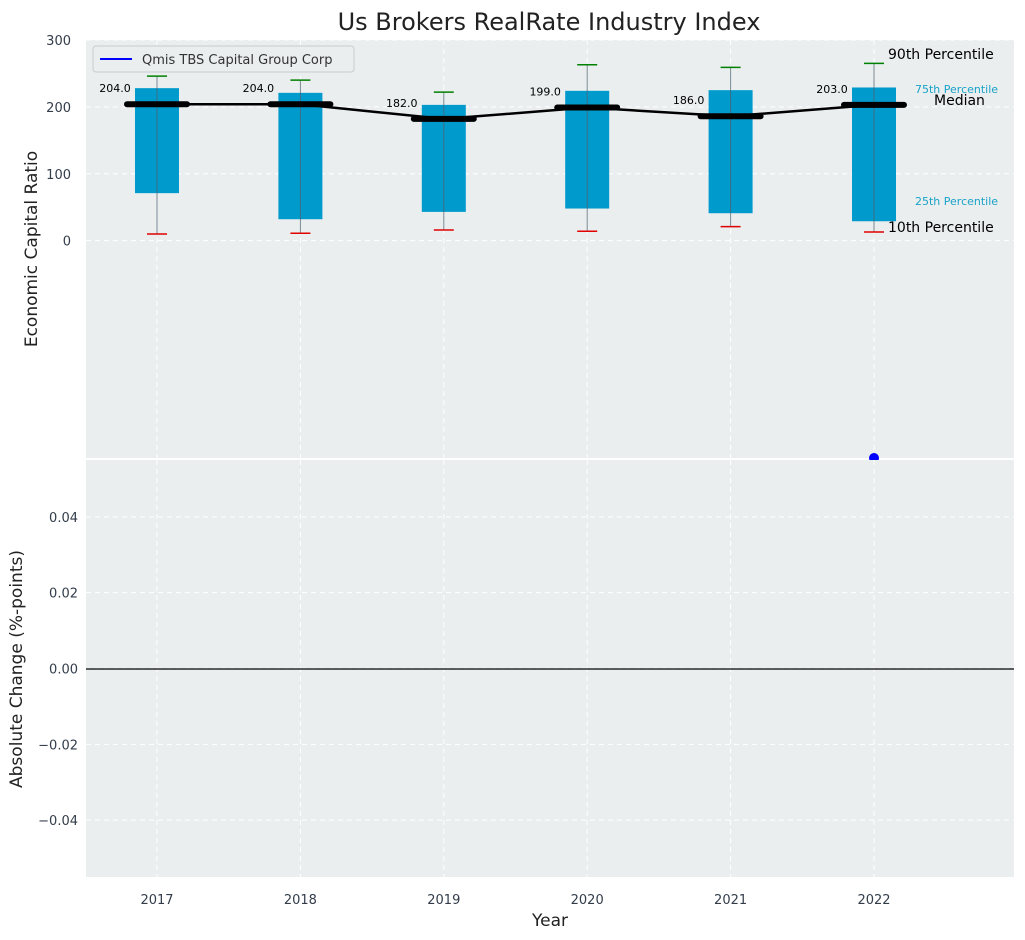  Describe the element at coordinates (17, 669) in the screenshot. I see `bottom-y-axis-label: Absolute Change (%-points)` at that location.